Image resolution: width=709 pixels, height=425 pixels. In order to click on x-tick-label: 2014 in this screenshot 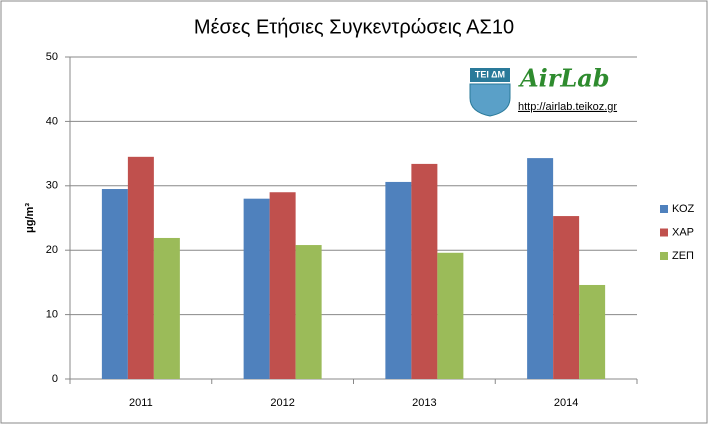, I will do `click(566, 403)`.